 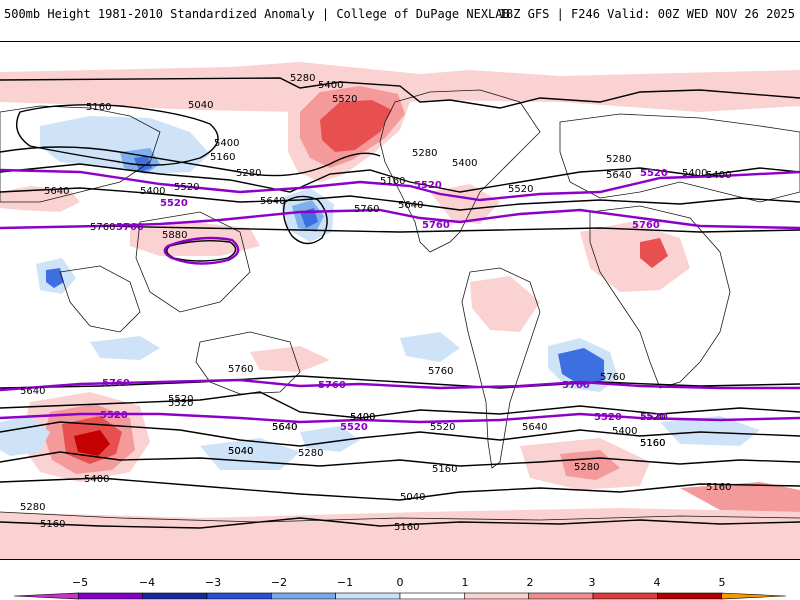 What do you see at coordinates (147, 582) in the screenshot?
I see `colorbar-tick-label: −4` at bounding box center [147, 582].